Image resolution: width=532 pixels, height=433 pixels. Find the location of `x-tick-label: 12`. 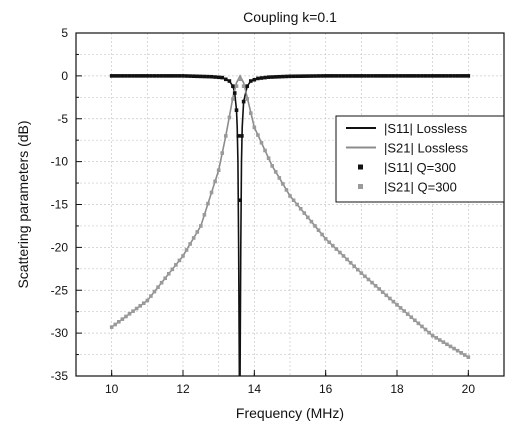

x-tick-label: 12 is located at coordinates (183, 389).